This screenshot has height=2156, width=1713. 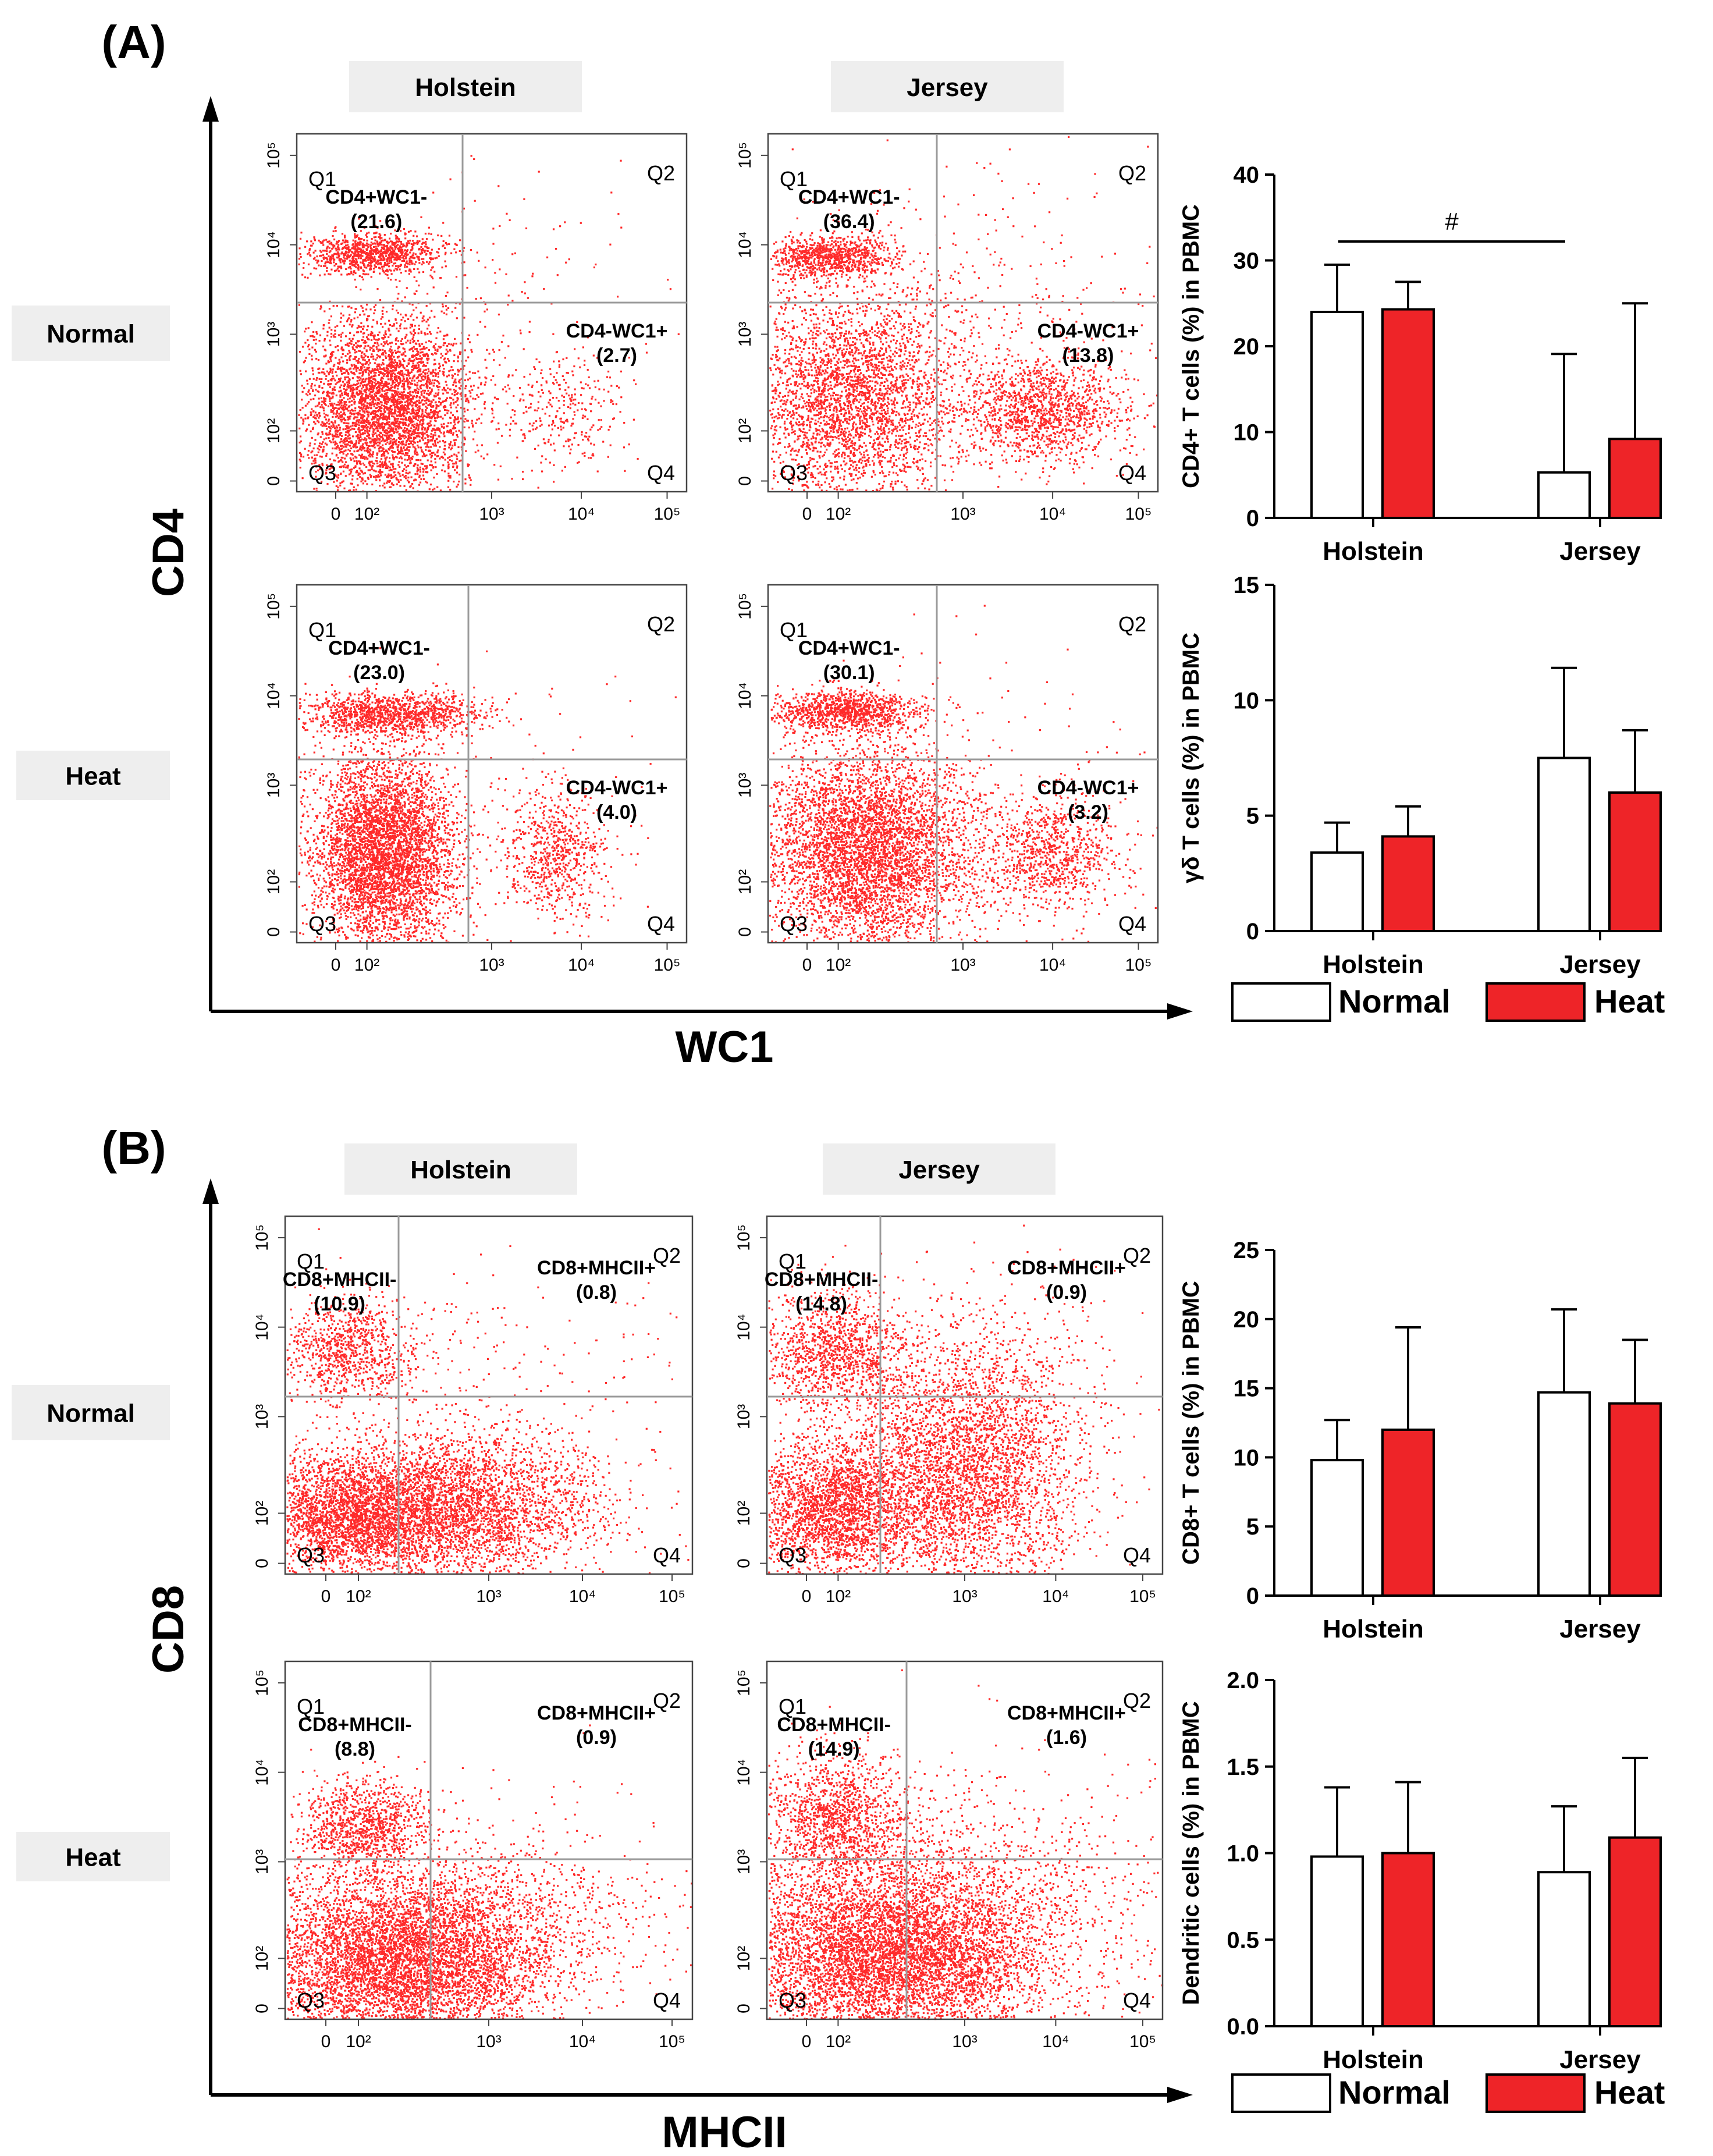 What do you see at coordinates (489, 1872) in the screenshot?
I see `flow-dots` at bounding box center [489, 1872].